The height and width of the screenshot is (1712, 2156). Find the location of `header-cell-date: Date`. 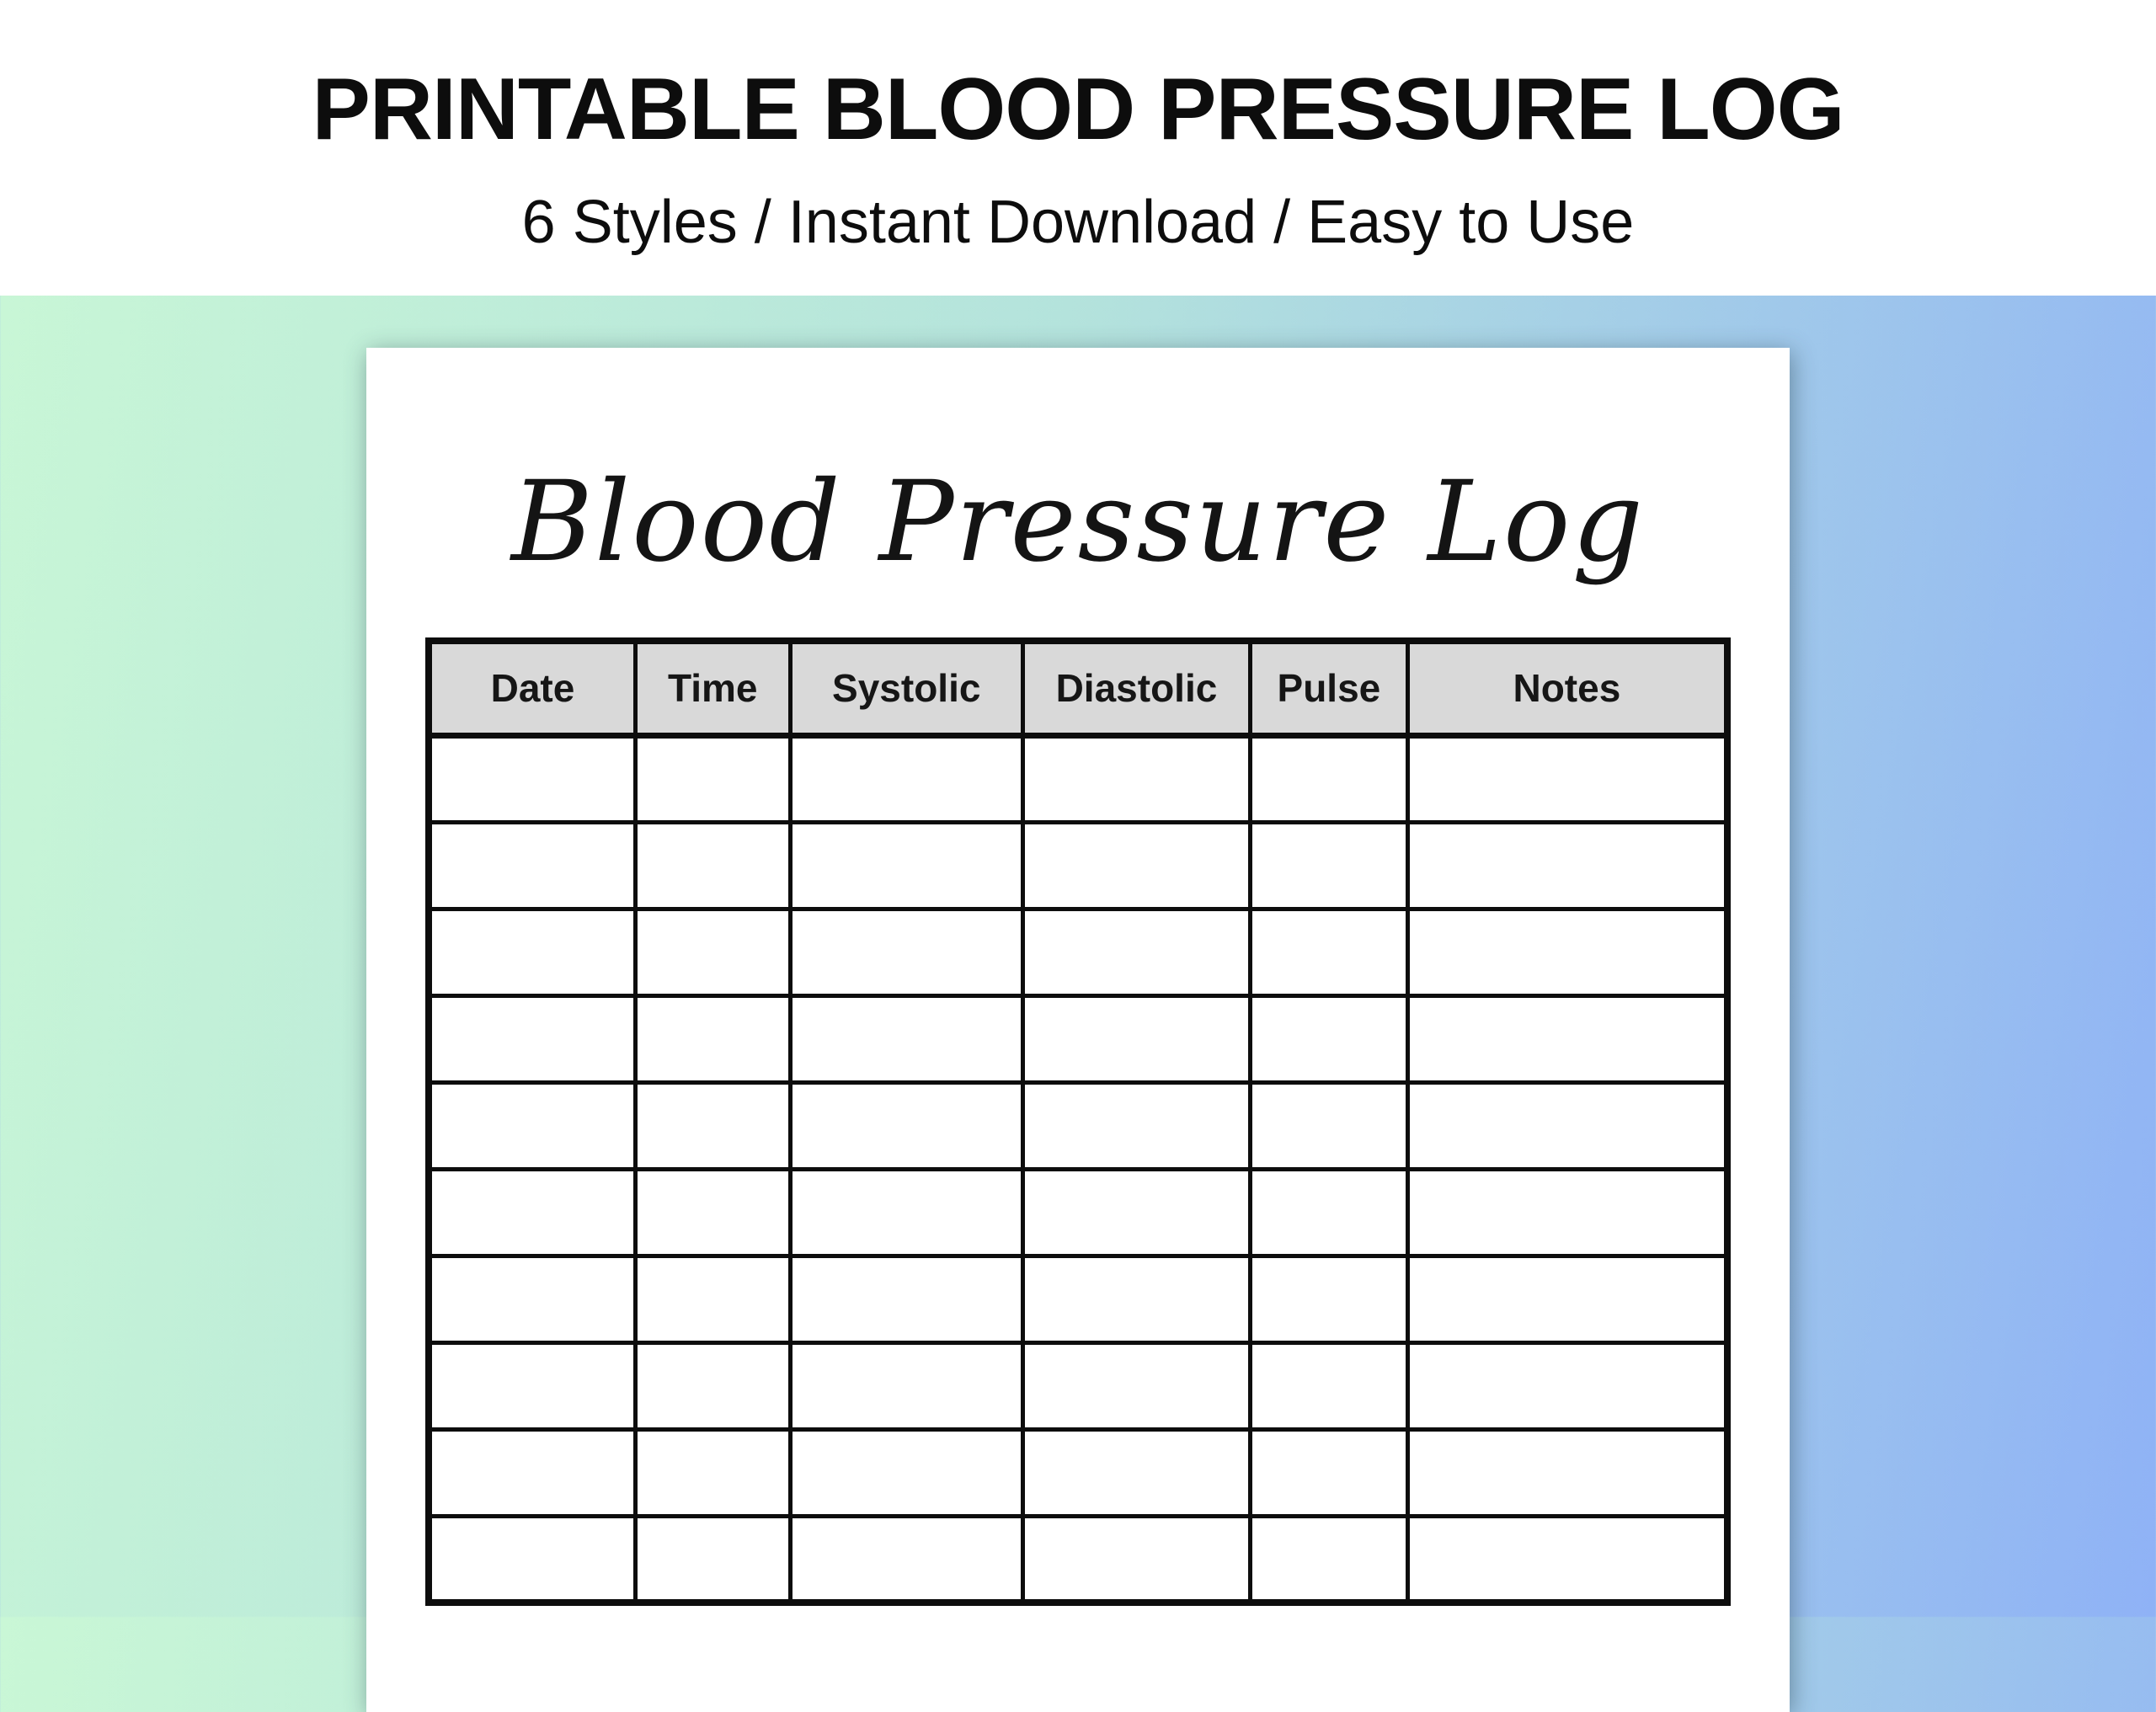

header-cell-date: Date is located at coordinates (532, 688).